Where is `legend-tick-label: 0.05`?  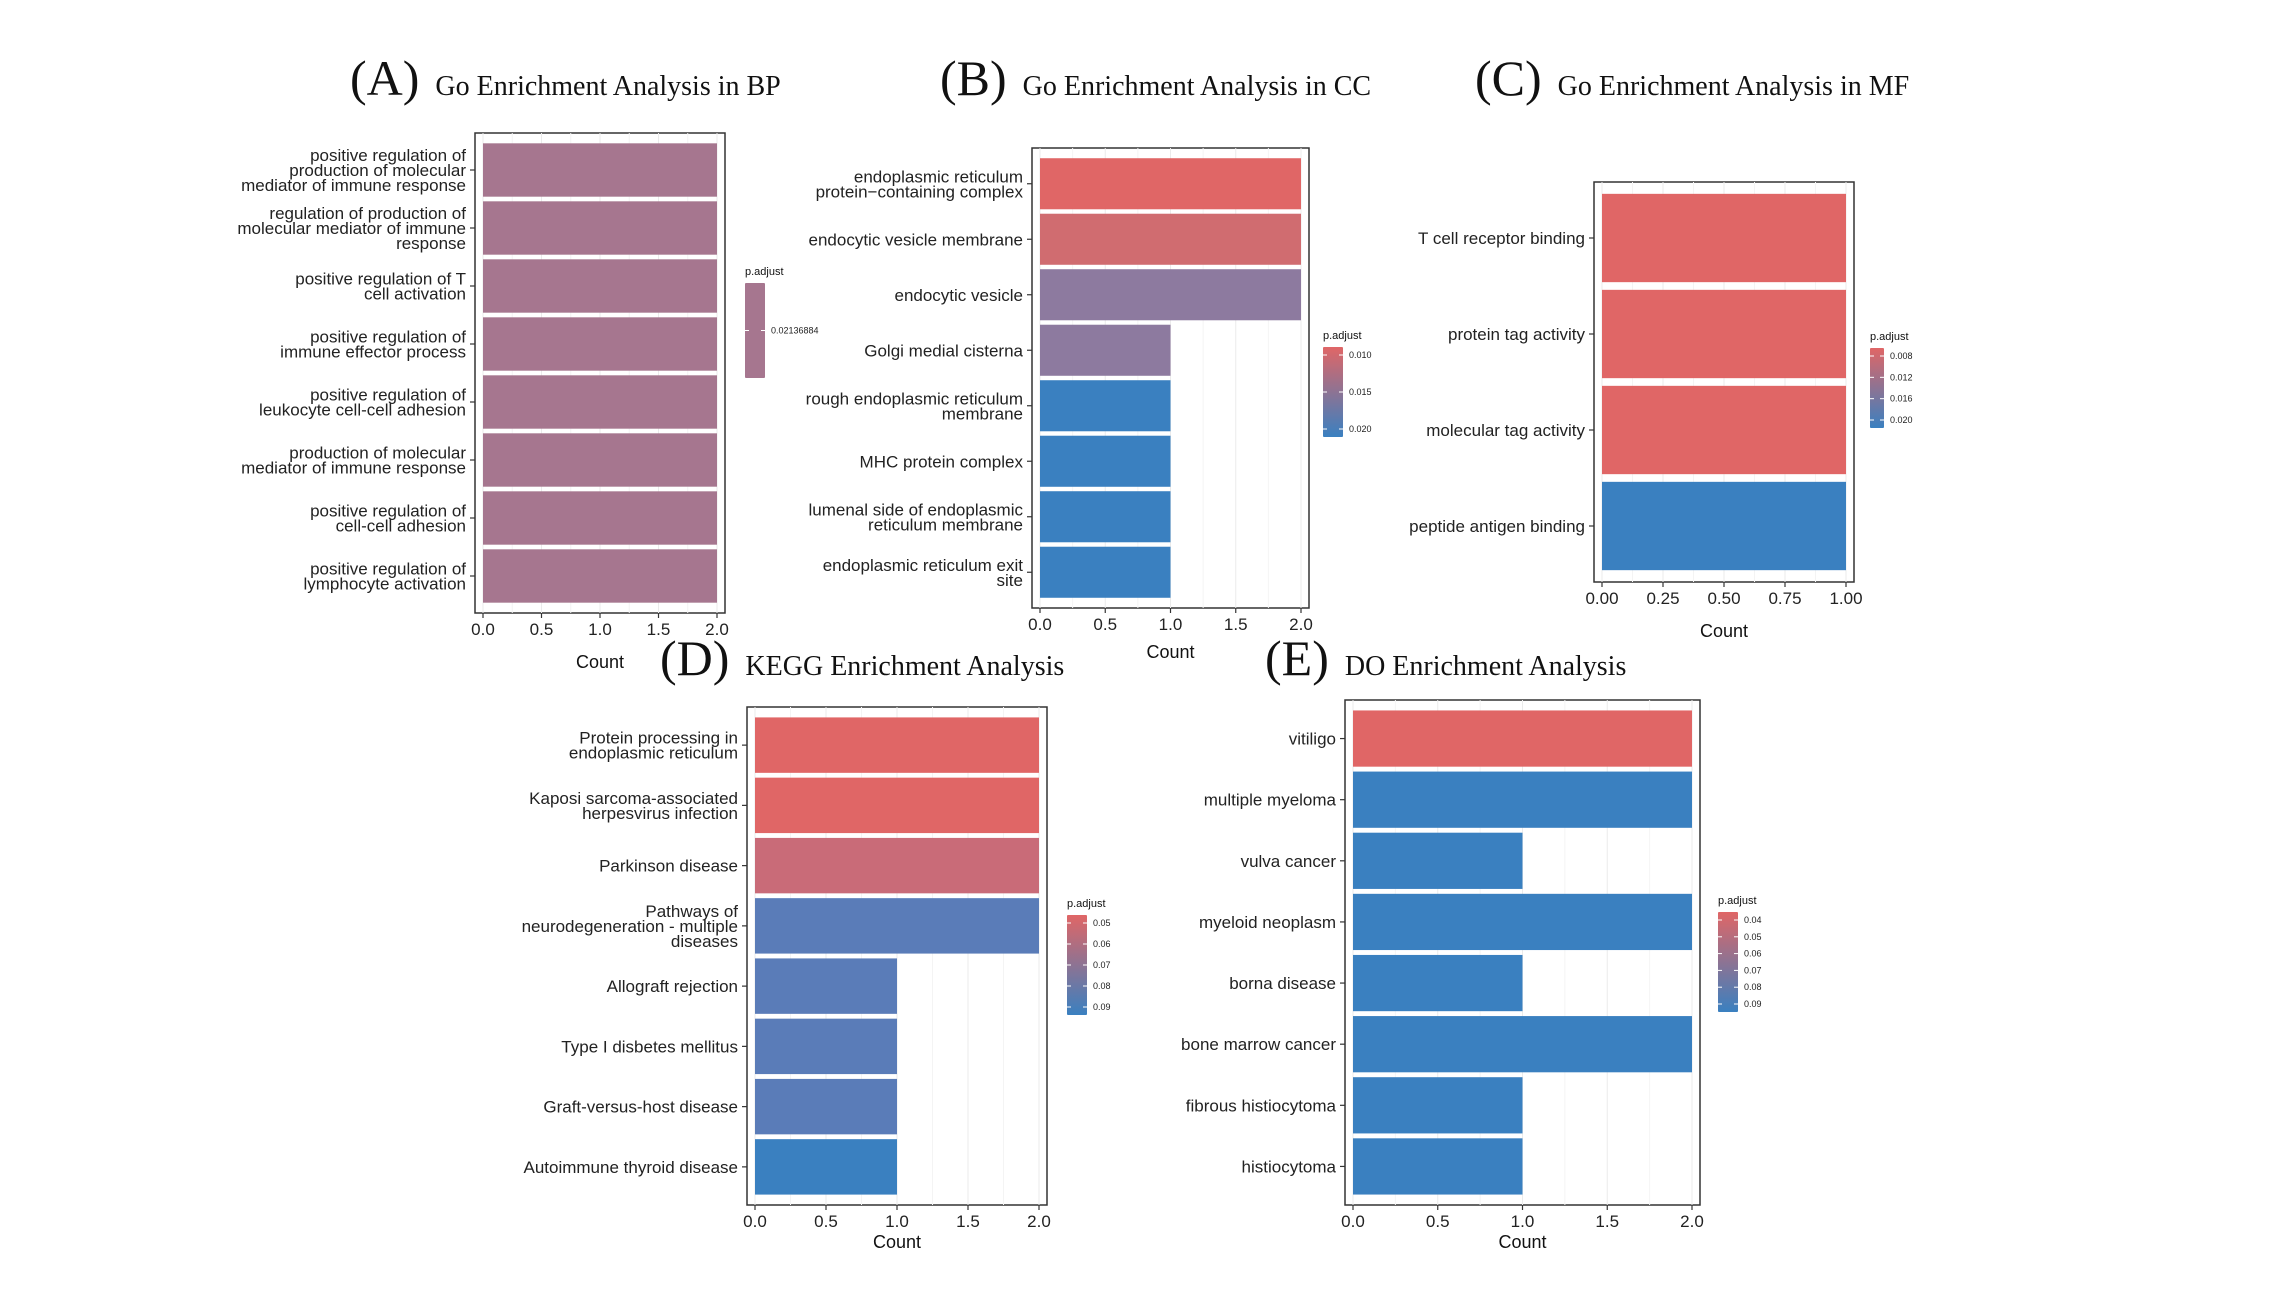 legend-tick-label: 0.05 is located at coordinates (1102, 923).